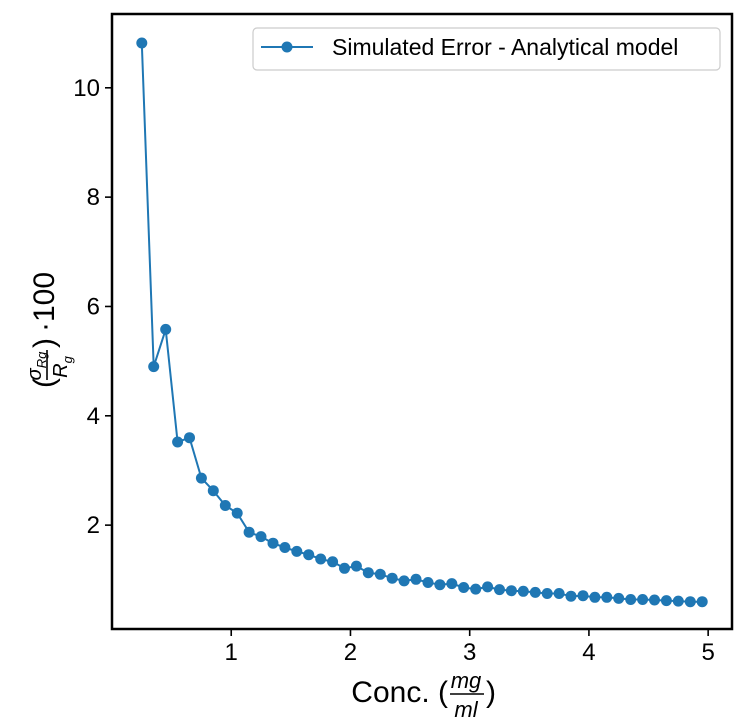  What do you see at coordinates (707, 652) in the screenshot?
I see `x-tick-label: 5` at bounding box center [707, 652].